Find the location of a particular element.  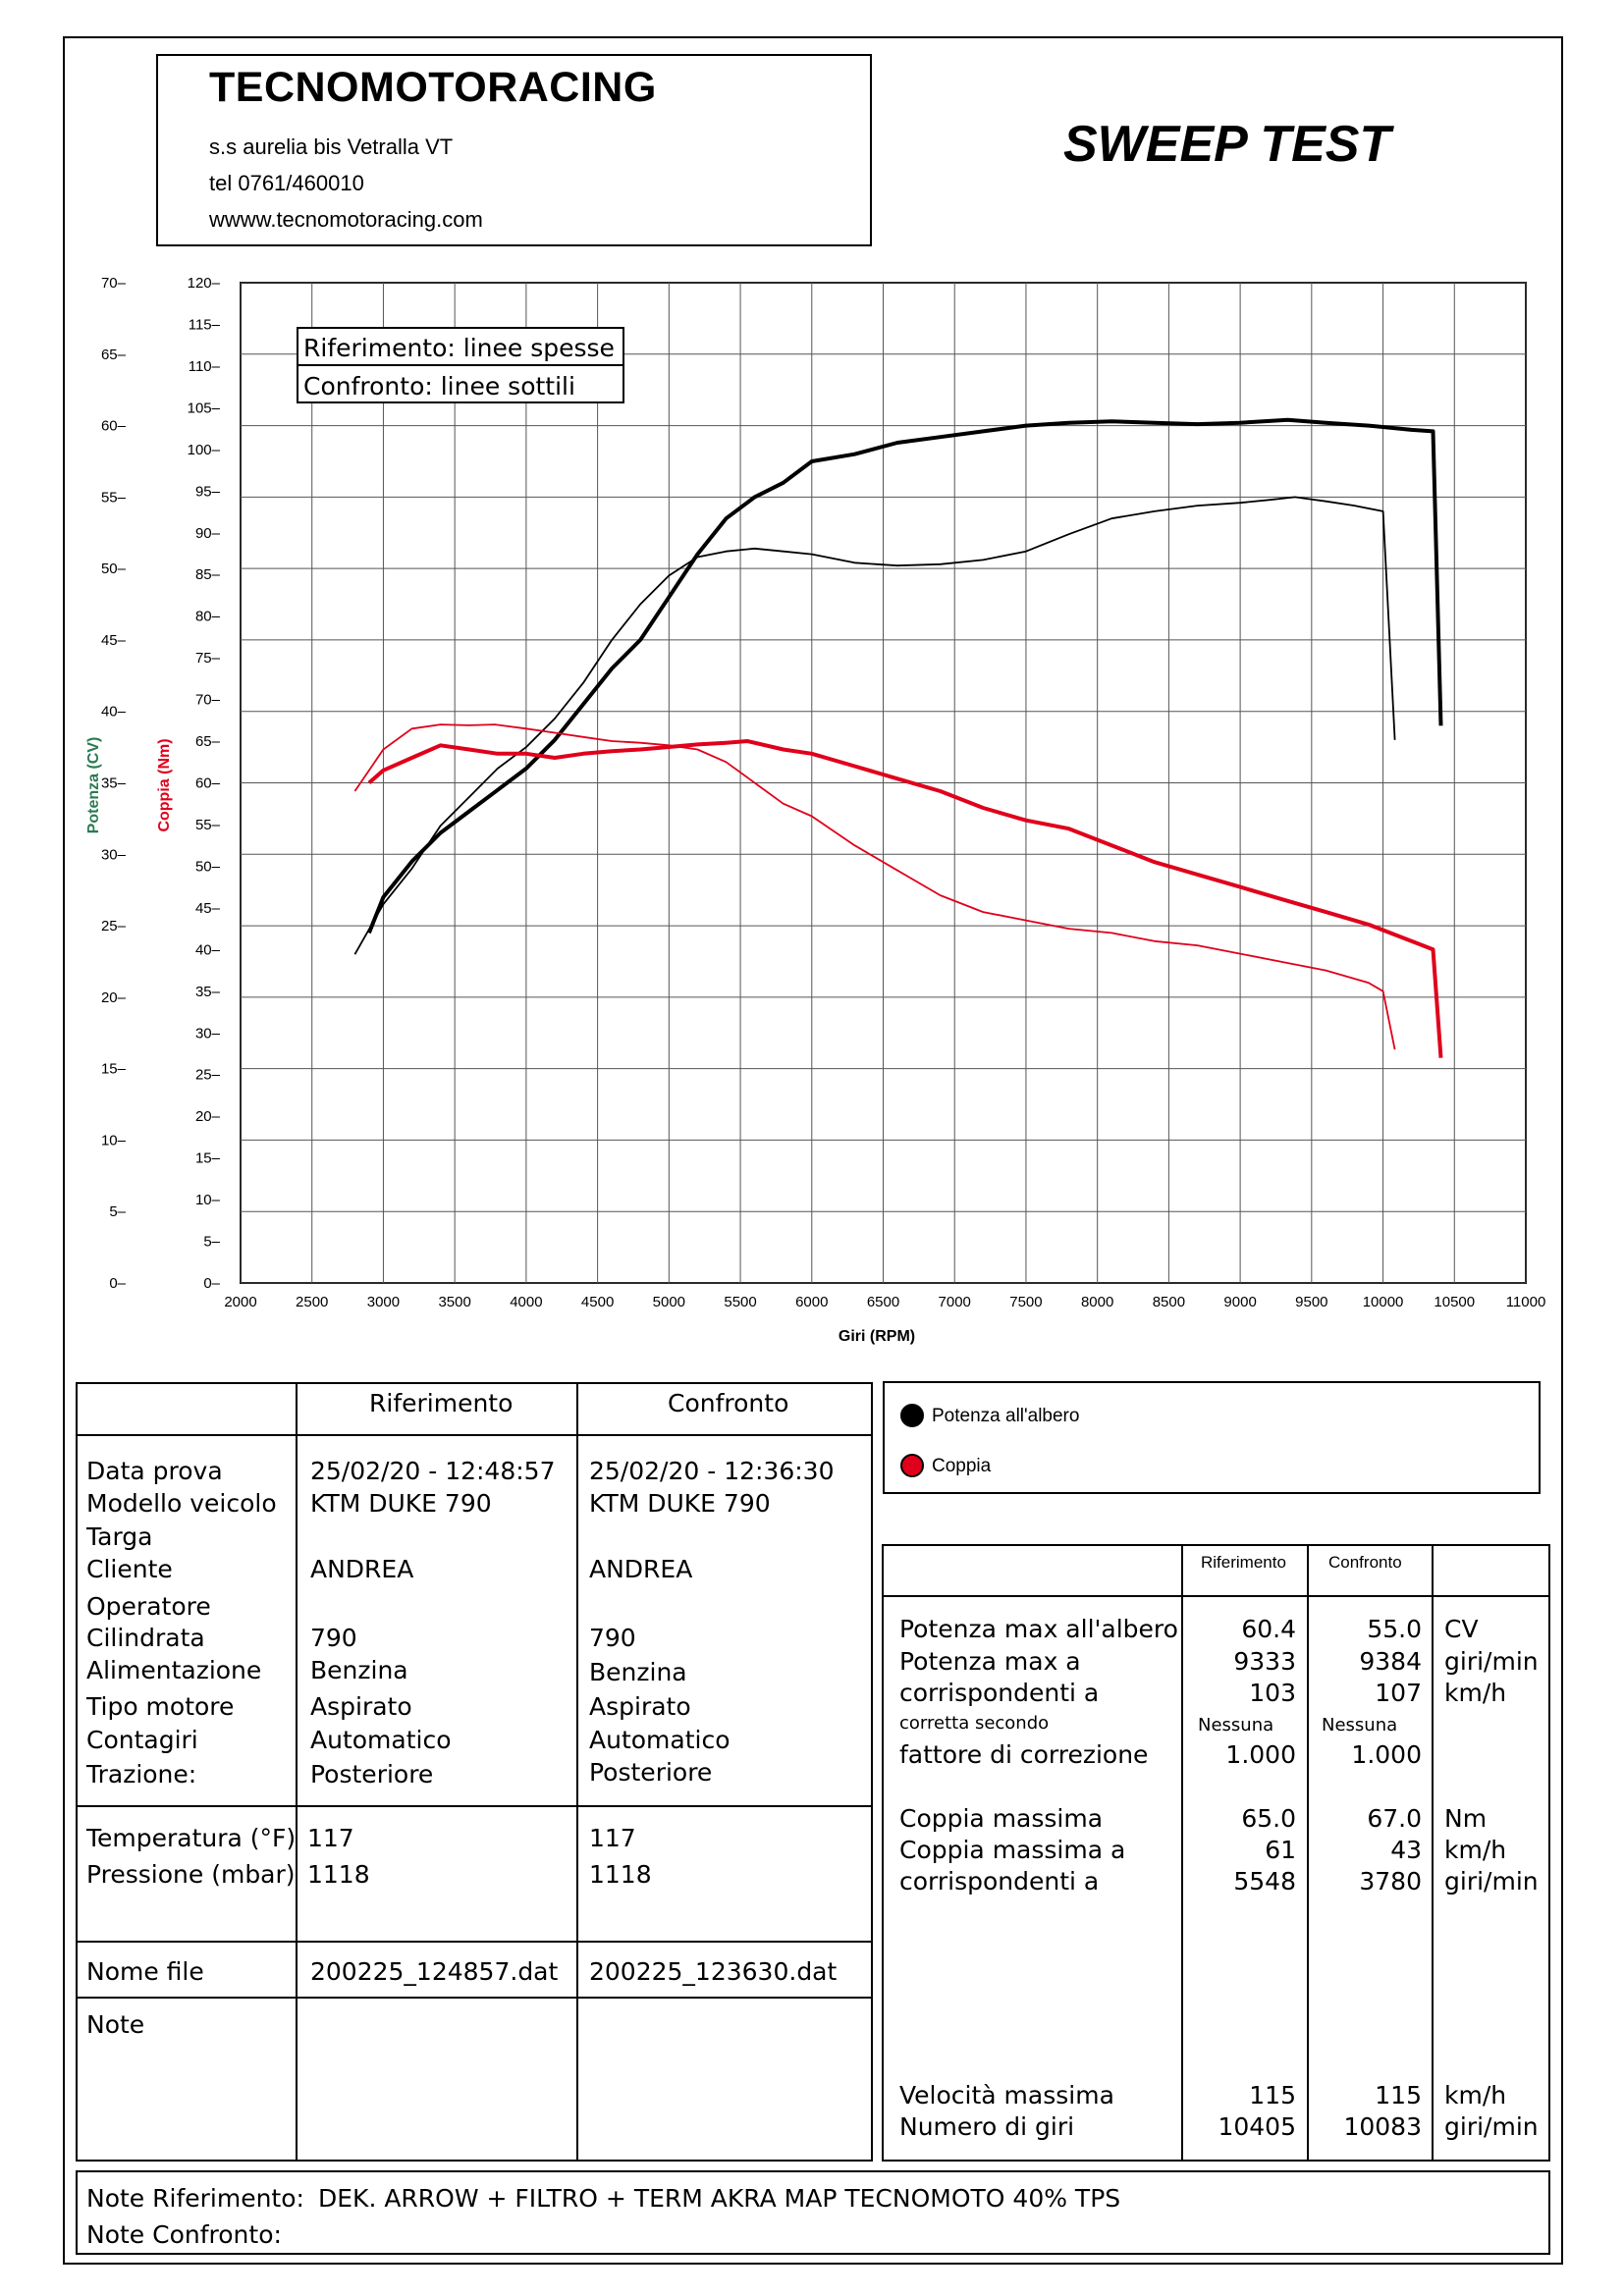

results-label: Potenza max a is located at coordinates (990, 1661).